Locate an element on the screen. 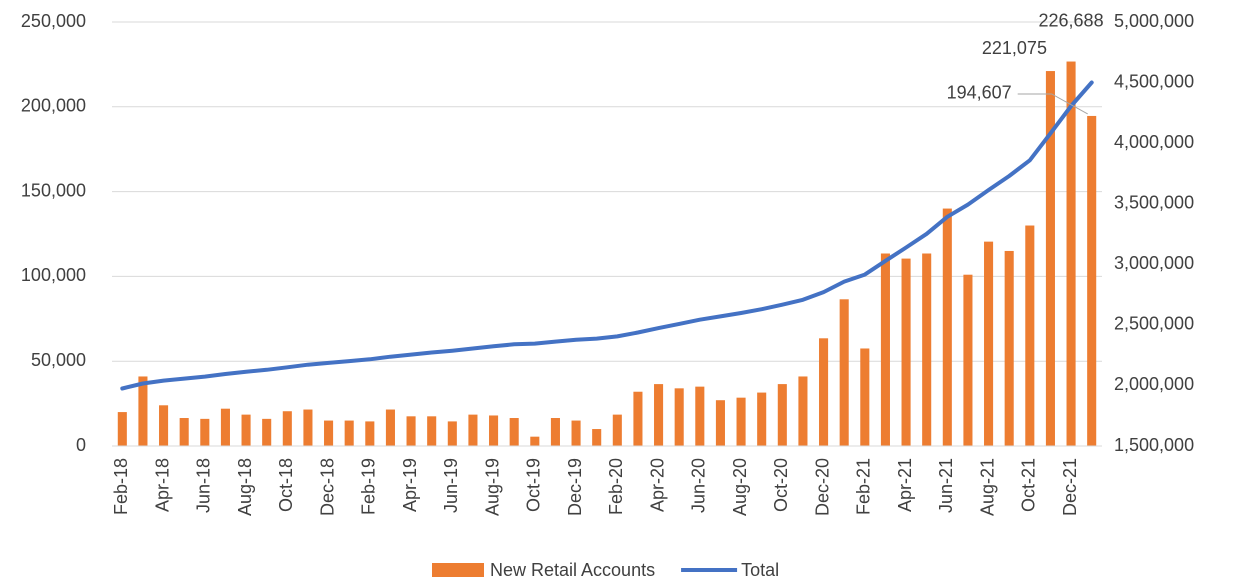 The width and height of the screenshot is (1235, 584). x-tick-label: Jun-21 is located at coordinates (946, 485).